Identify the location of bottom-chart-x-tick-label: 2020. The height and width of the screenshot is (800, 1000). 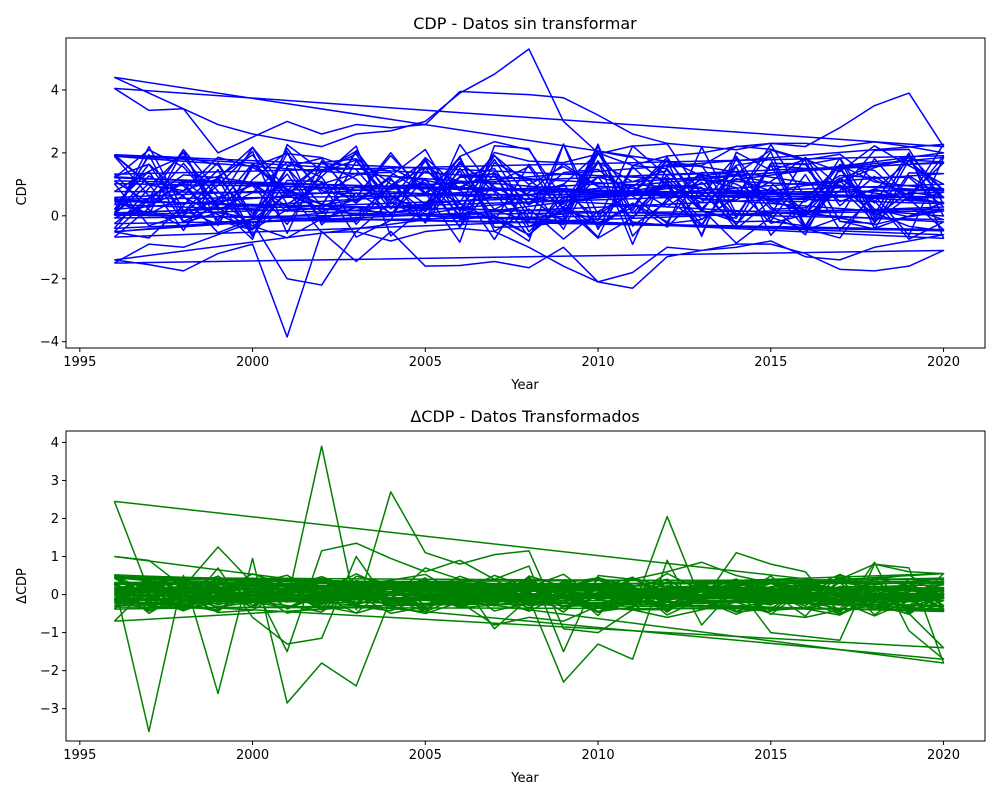
(943, 755).